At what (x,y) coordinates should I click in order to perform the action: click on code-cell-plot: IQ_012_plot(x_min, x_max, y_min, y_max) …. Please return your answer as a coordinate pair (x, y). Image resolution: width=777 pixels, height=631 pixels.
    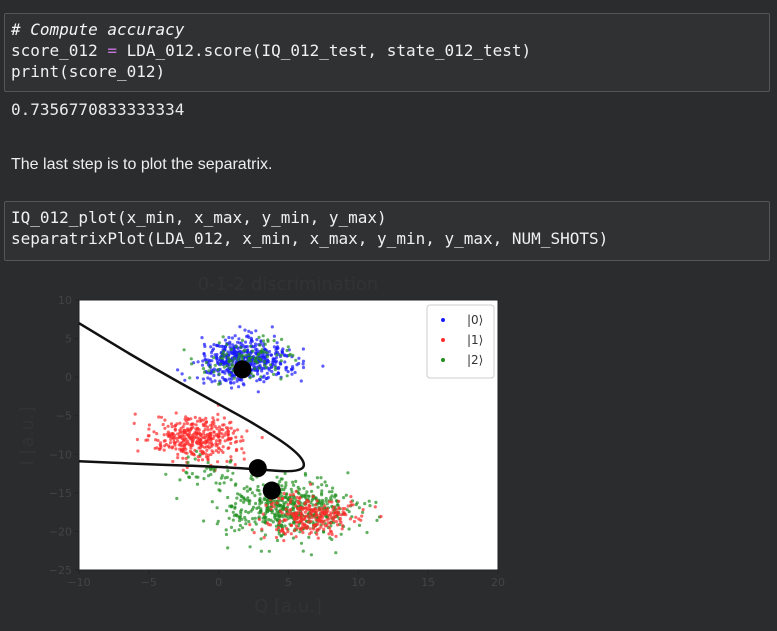
    Looking at the image, I should click on (387, 231).